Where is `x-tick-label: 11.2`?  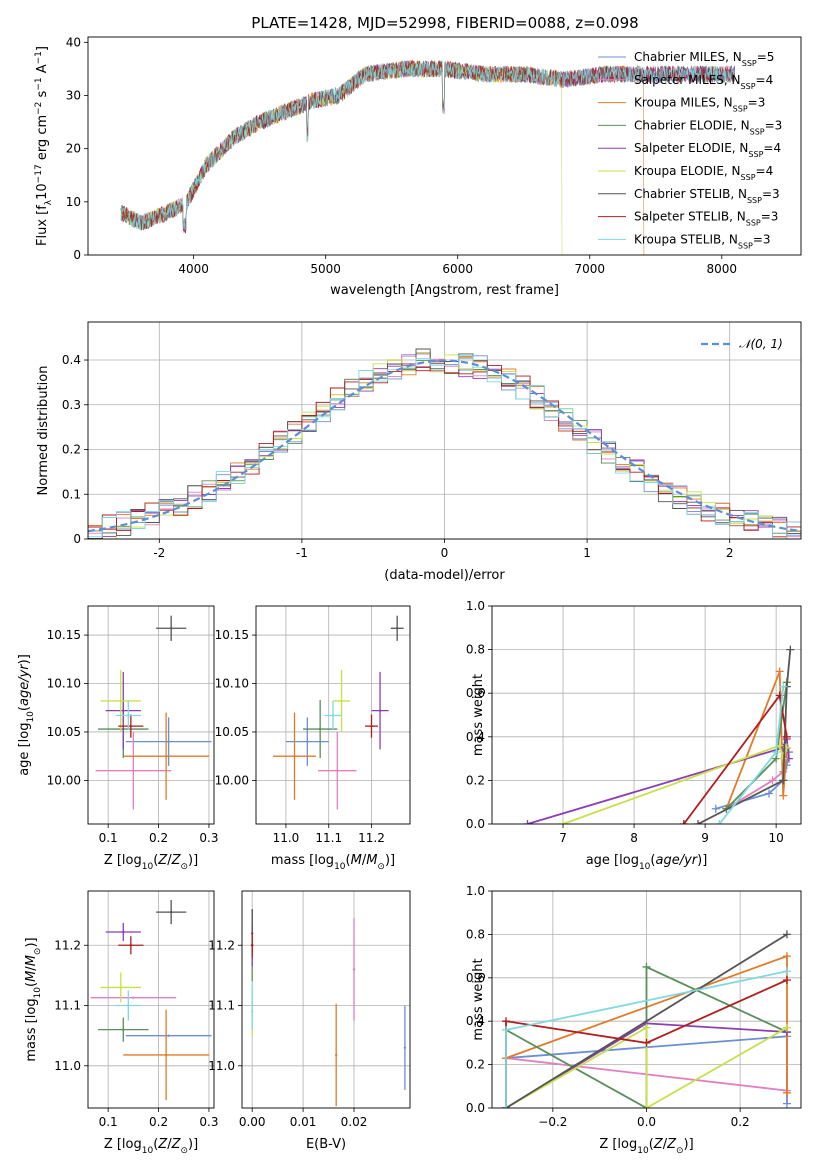 x-tick-label: 11.2 is located at coordinates (371, 838).